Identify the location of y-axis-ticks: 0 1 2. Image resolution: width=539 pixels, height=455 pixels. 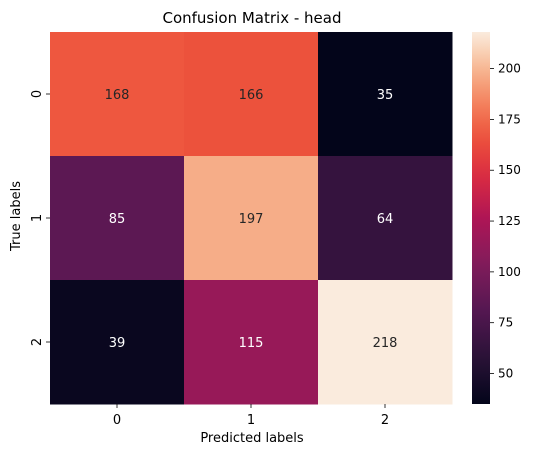
(40, 218).